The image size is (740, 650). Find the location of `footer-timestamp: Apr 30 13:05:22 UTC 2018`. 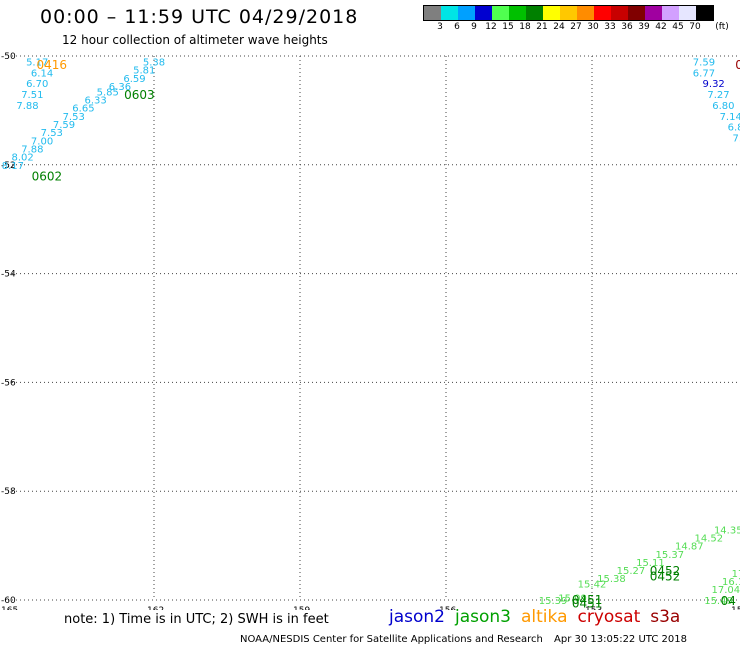

footer-timestamp: Apr 30 13:05:22 UTC 2018 is located at coordinates (620, 639).